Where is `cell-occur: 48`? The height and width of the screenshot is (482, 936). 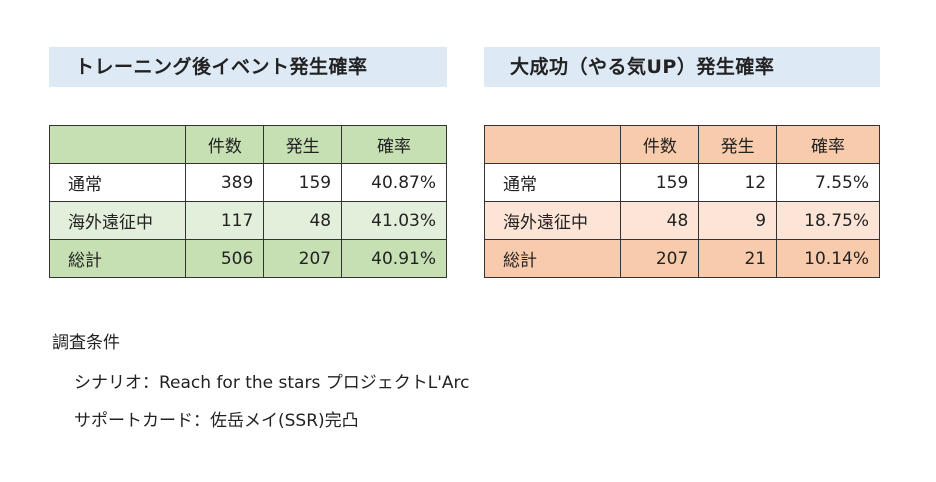
cell-occur: 48 is located at coordinates (303, 220).